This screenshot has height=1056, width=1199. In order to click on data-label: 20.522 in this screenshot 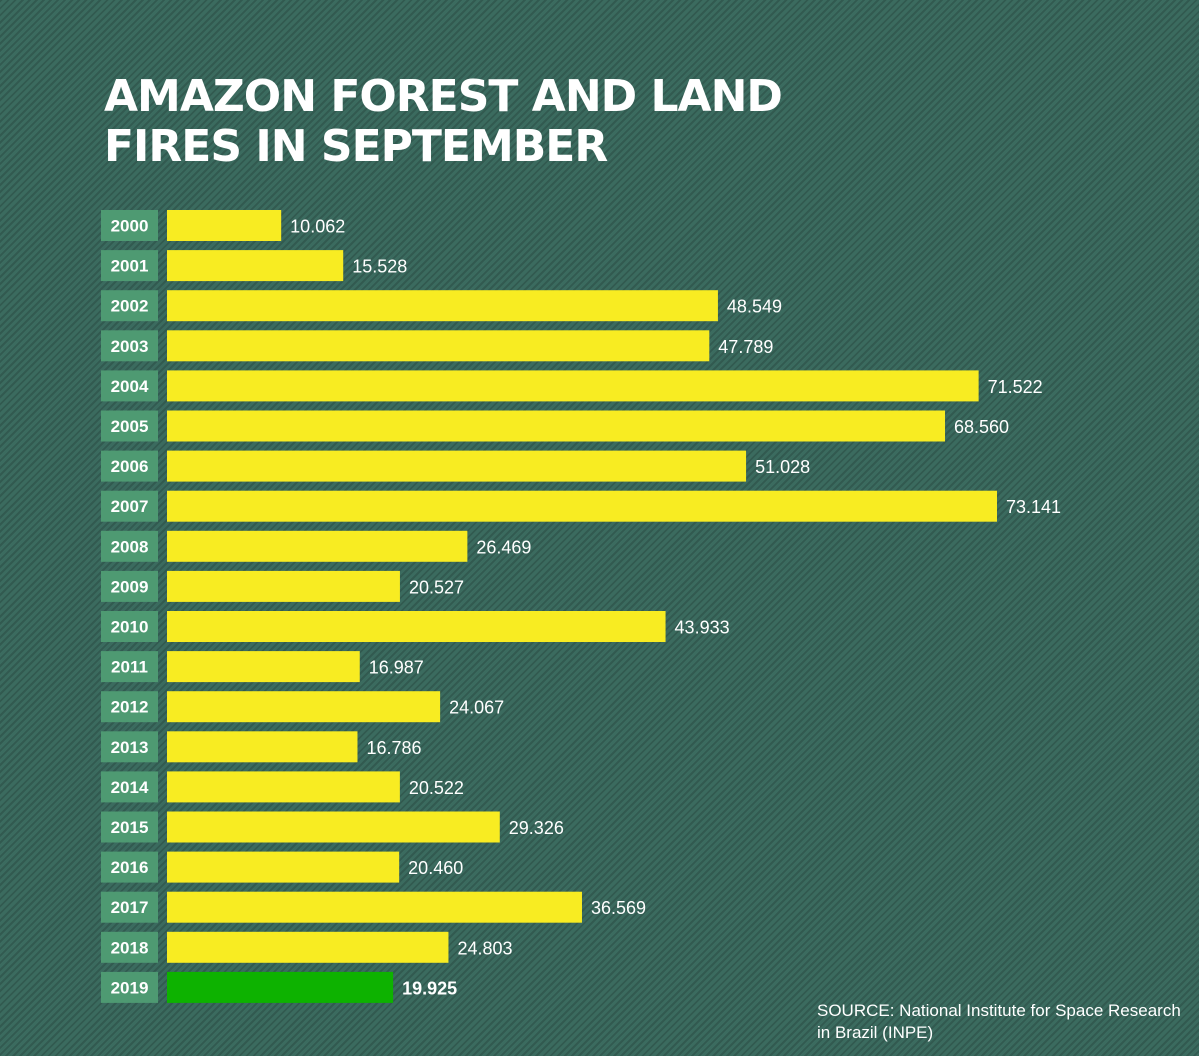, I will do `click(436, 788)`.